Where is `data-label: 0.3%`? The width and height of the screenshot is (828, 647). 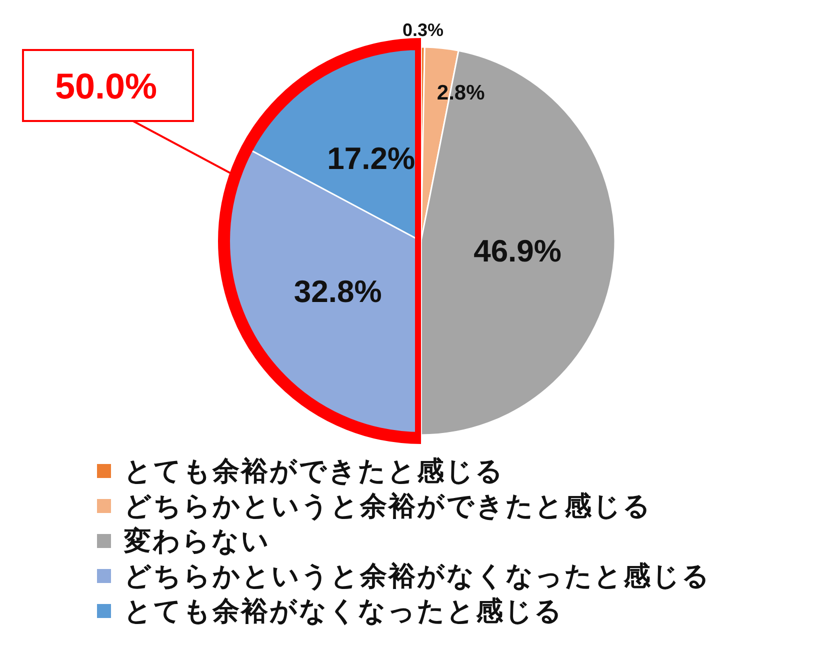
data-label: 0.3% is located at coordinates (423, 30).